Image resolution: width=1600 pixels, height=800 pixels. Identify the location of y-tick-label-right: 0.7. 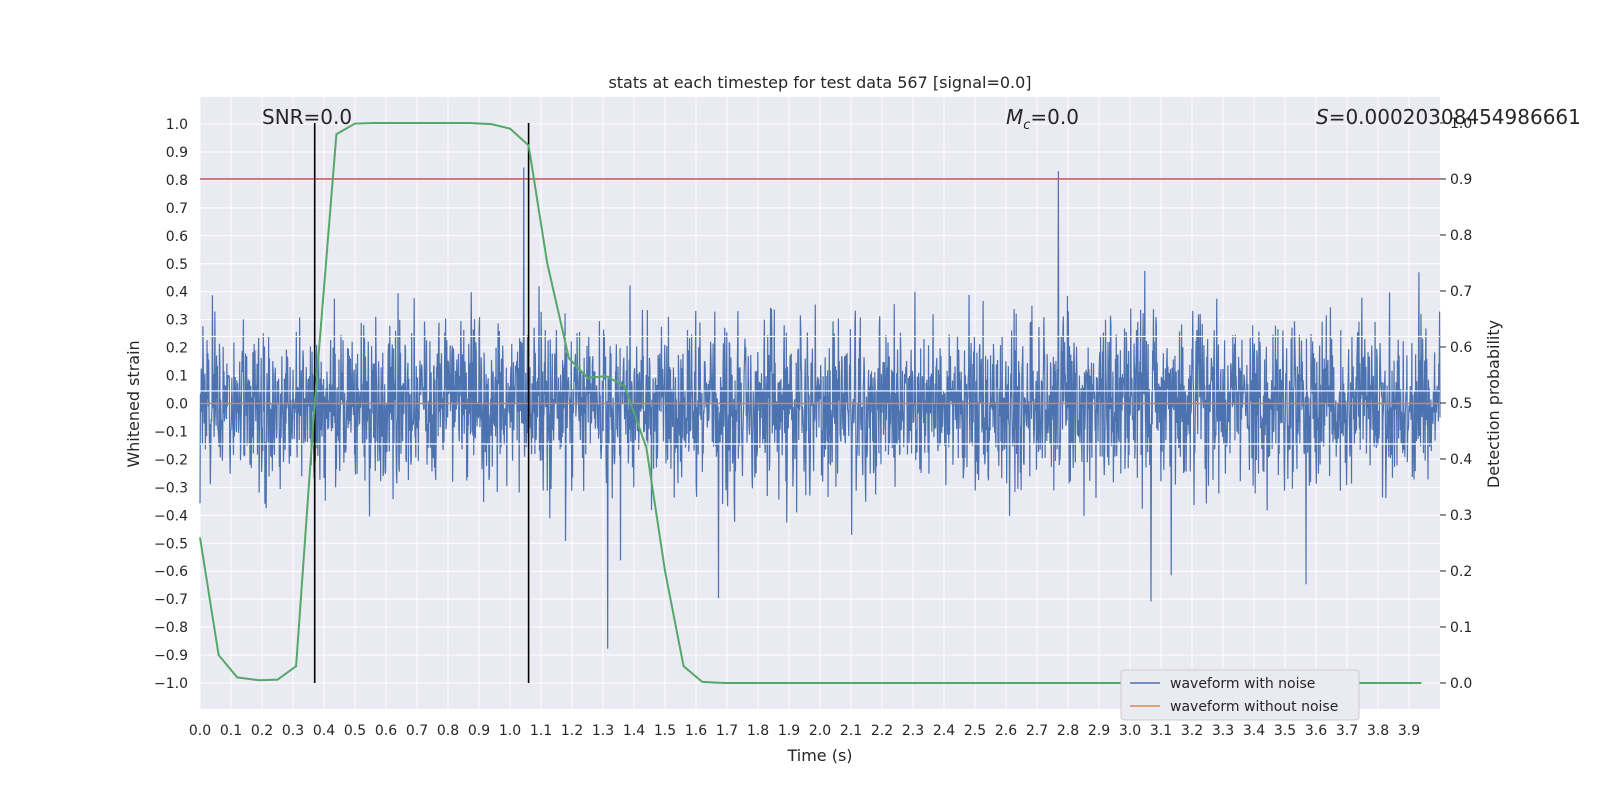
(1461, 292).